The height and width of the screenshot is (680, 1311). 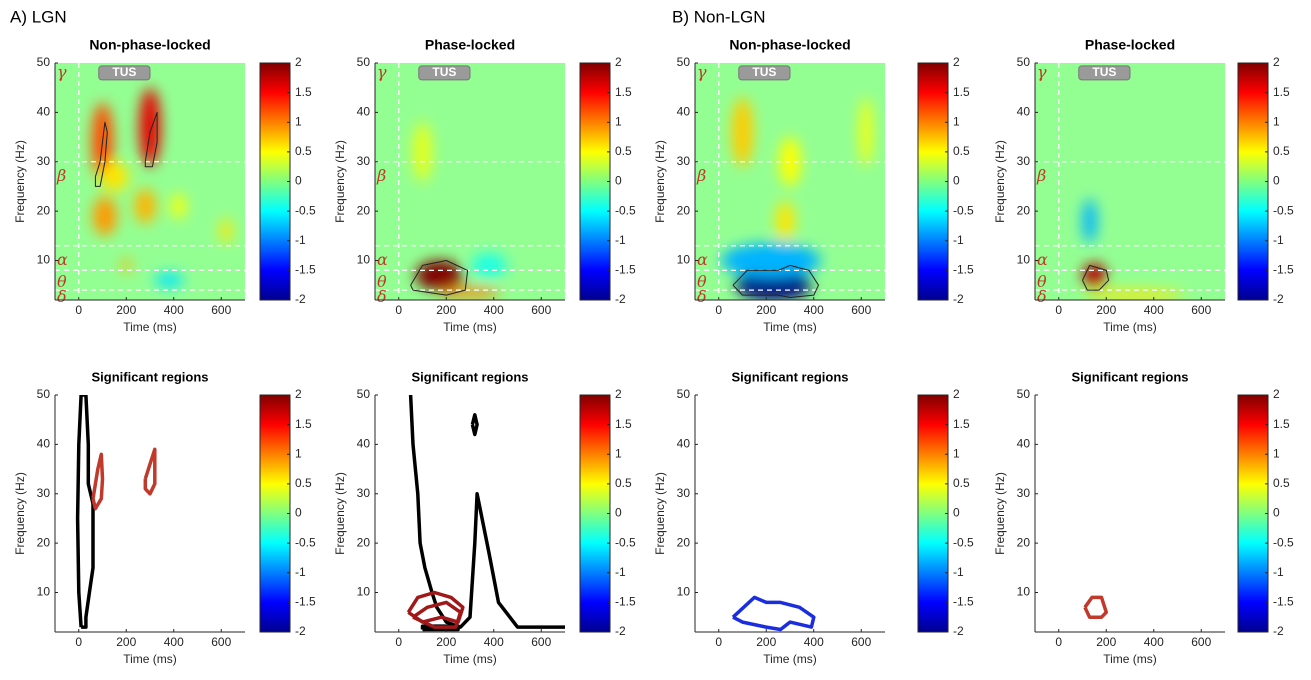 What do you see at coordinates (1133, 249) in the screenshot?
I see `heatmap` at bounding box center [1133, 249].